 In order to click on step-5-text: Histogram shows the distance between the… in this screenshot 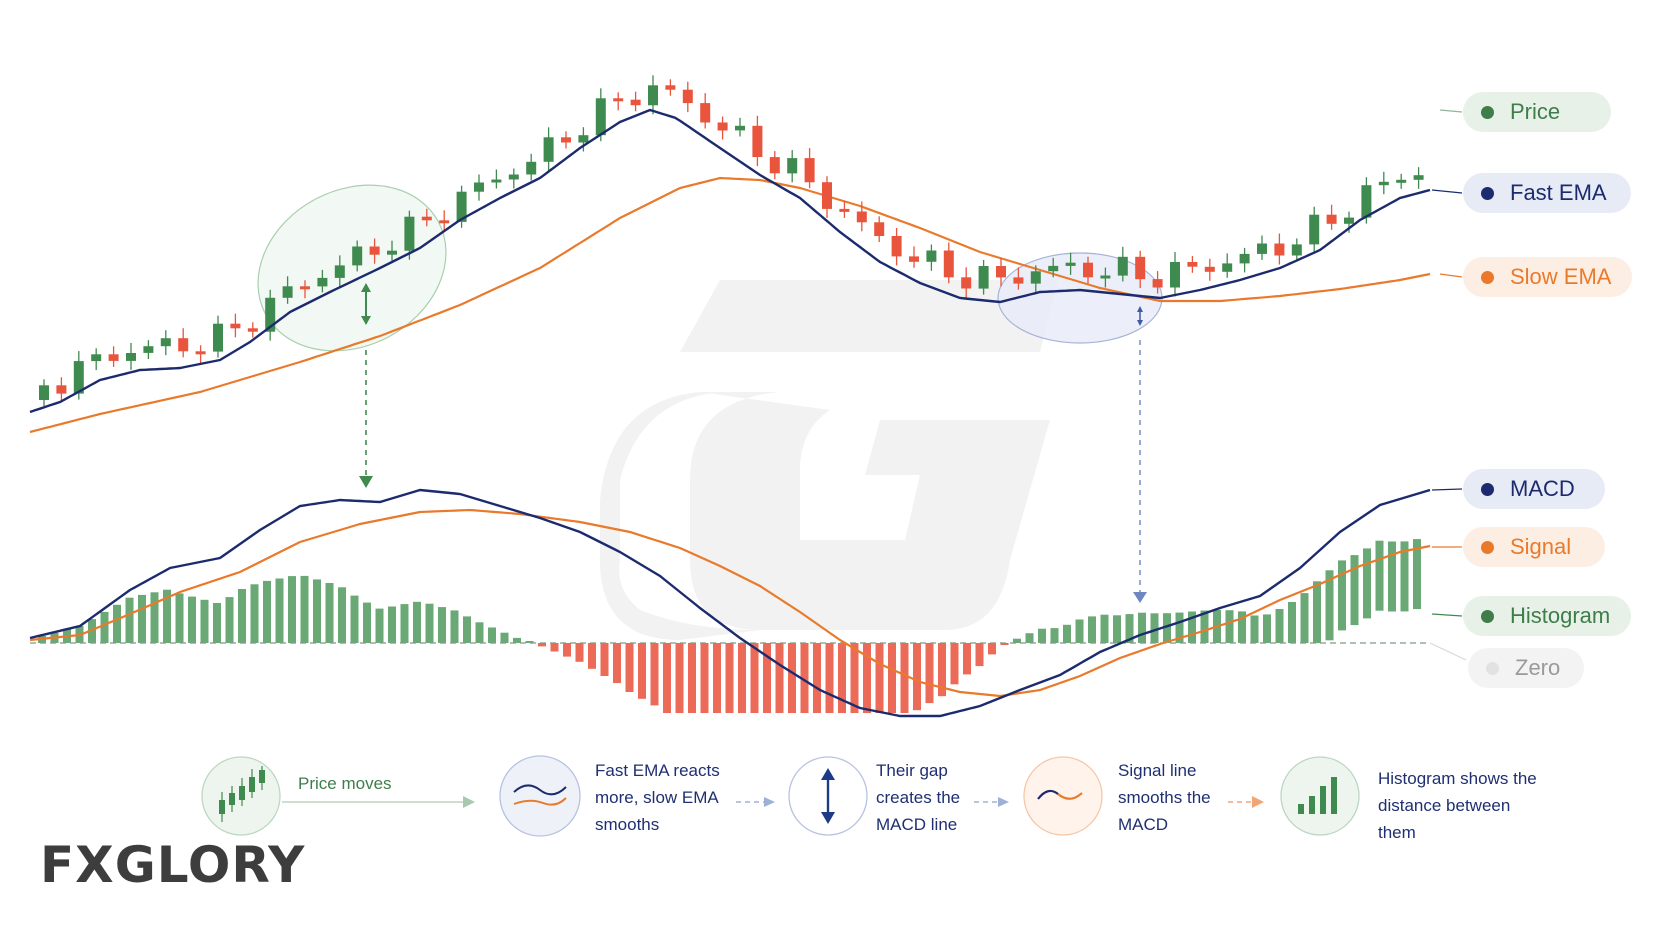, I will do `click(1457, 805)`.